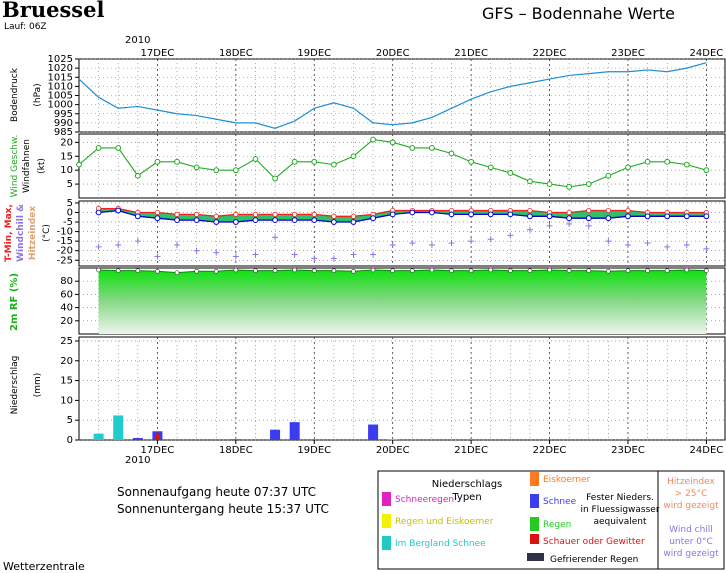  What do you see at coordinates (44, 566) in the screenshot?
I see `footer-credit: Wetterzentrale` at bounding box center [44, 566].